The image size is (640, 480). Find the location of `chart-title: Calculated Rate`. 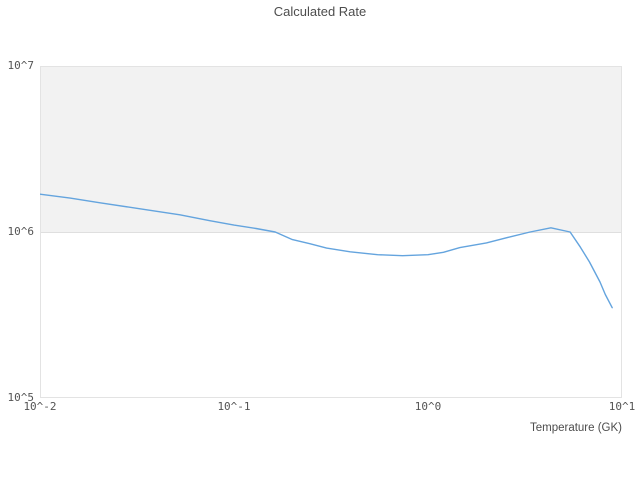

chart-title: Calculated Rate is located at coordinates (320, 11).